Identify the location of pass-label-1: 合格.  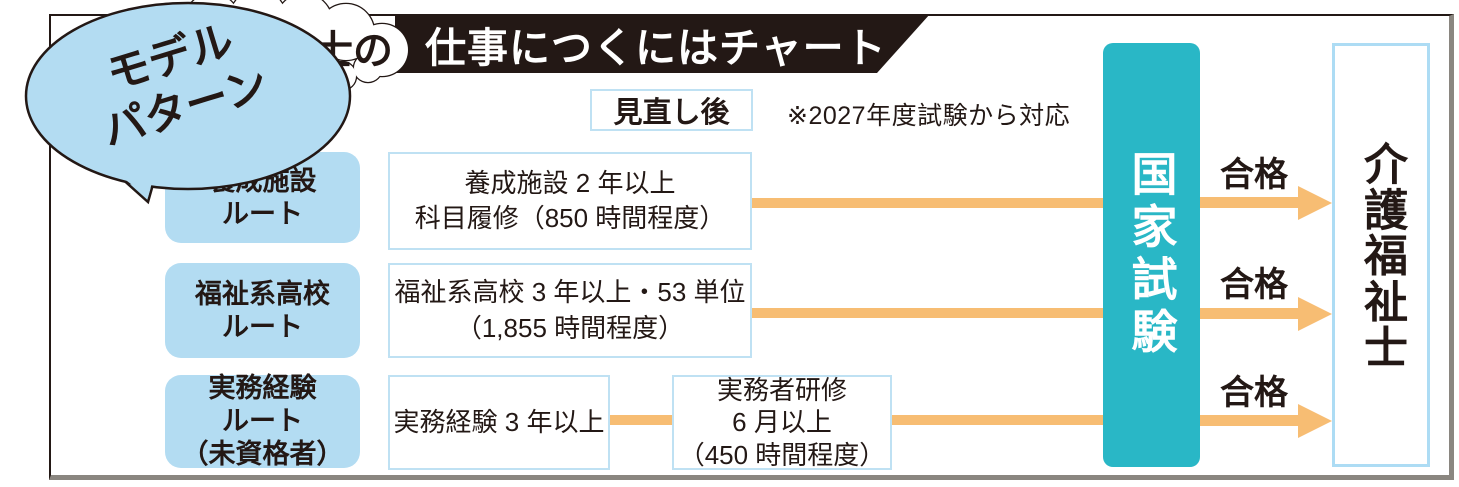
(1254, 175).